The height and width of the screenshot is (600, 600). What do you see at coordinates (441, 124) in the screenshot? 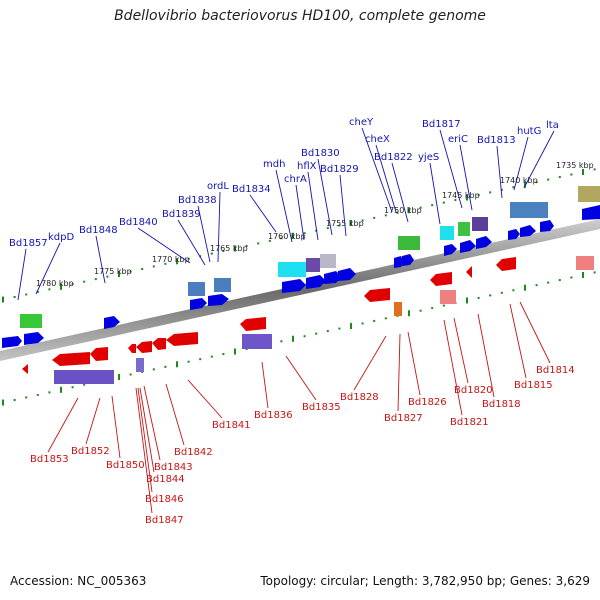
I see `gene-label: Bd1817` at bounding box center [441, 124].